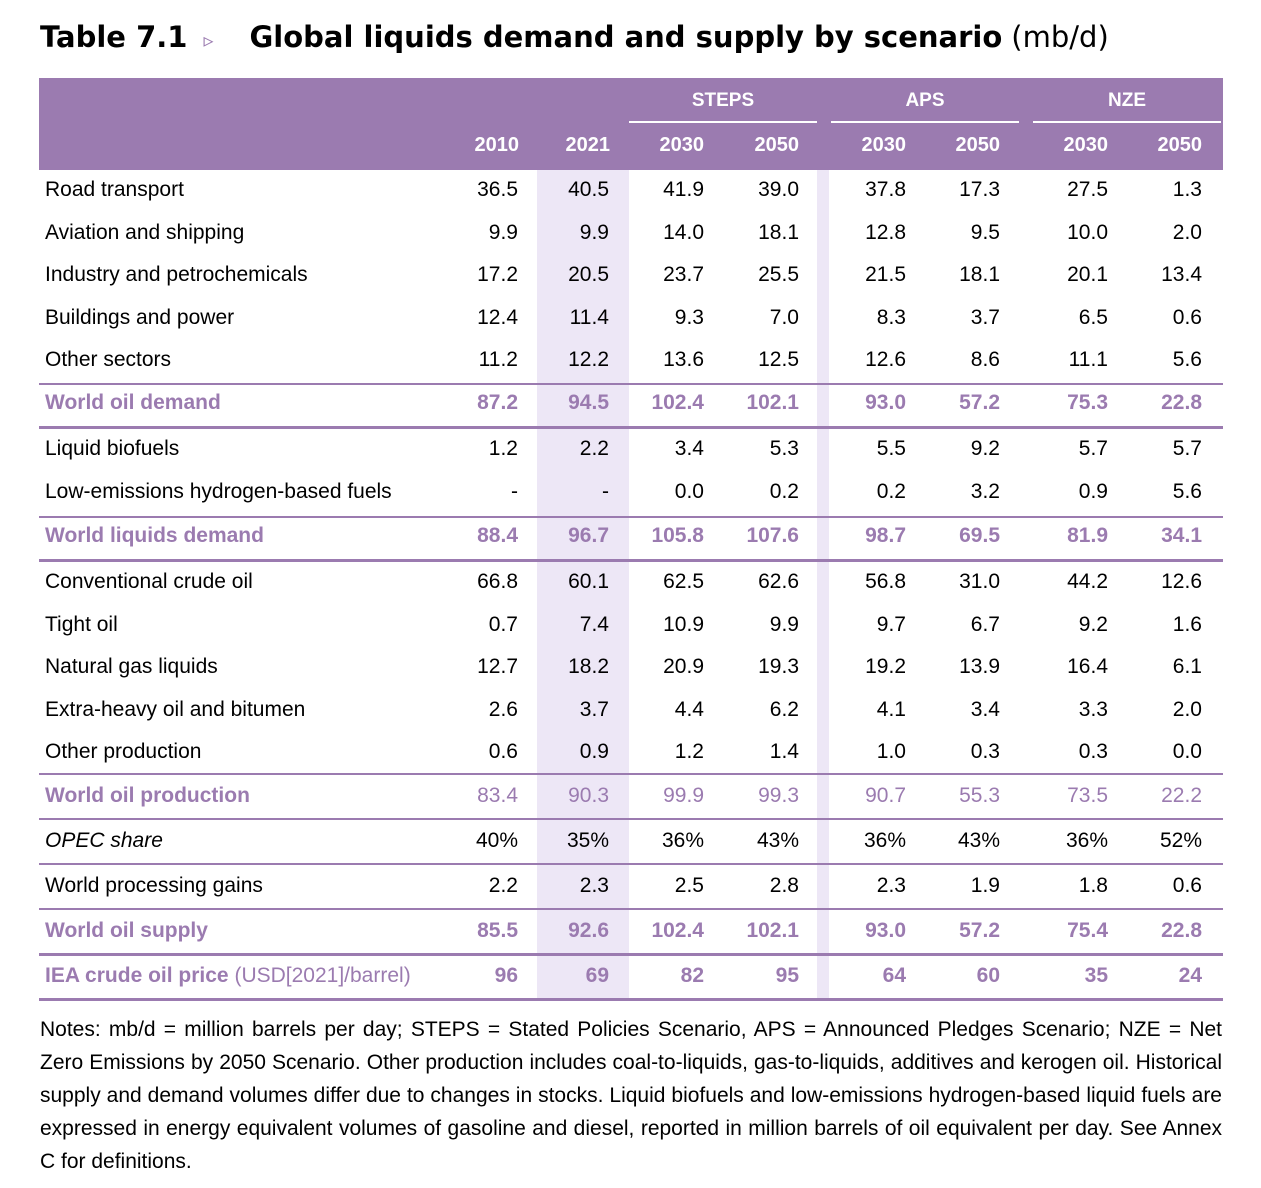 The width and height of the screenshot is (1261, 1188). I want to click on table-cell: 5.3, so click(784, 448).